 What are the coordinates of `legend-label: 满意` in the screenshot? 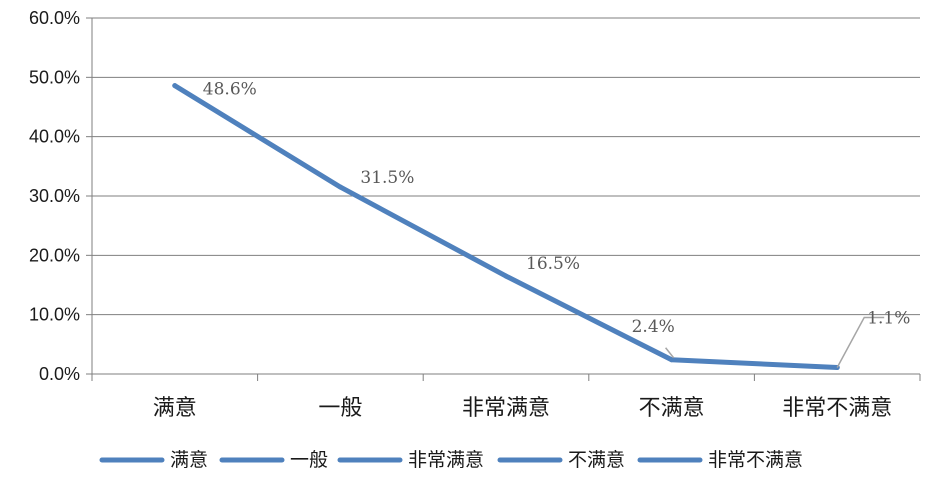 It's located at (189, 460).